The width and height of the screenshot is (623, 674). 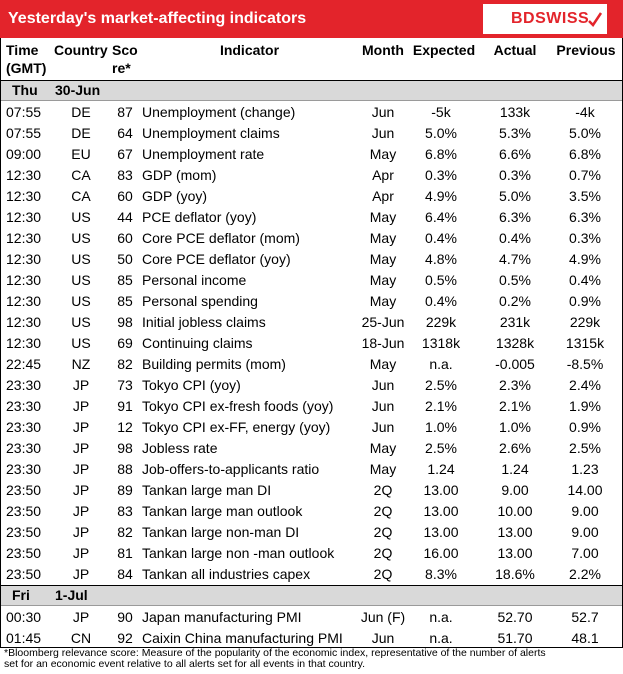 What do you see at coordinates (585, 154) in the screenshot?
I see `cell-previous: 6.8%` at bounding box center [585, 154].